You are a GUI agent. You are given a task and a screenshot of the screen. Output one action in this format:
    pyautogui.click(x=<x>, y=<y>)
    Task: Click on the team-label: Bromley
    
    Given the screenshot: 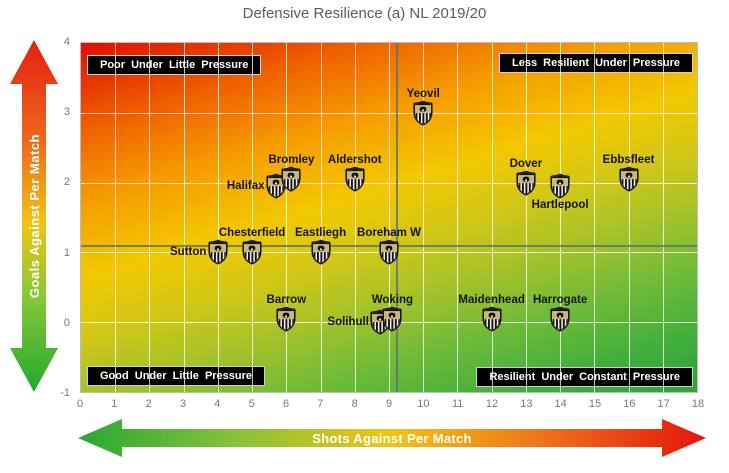 What is the action you would take?
    pyautogui.click(x=291, y=160)
    